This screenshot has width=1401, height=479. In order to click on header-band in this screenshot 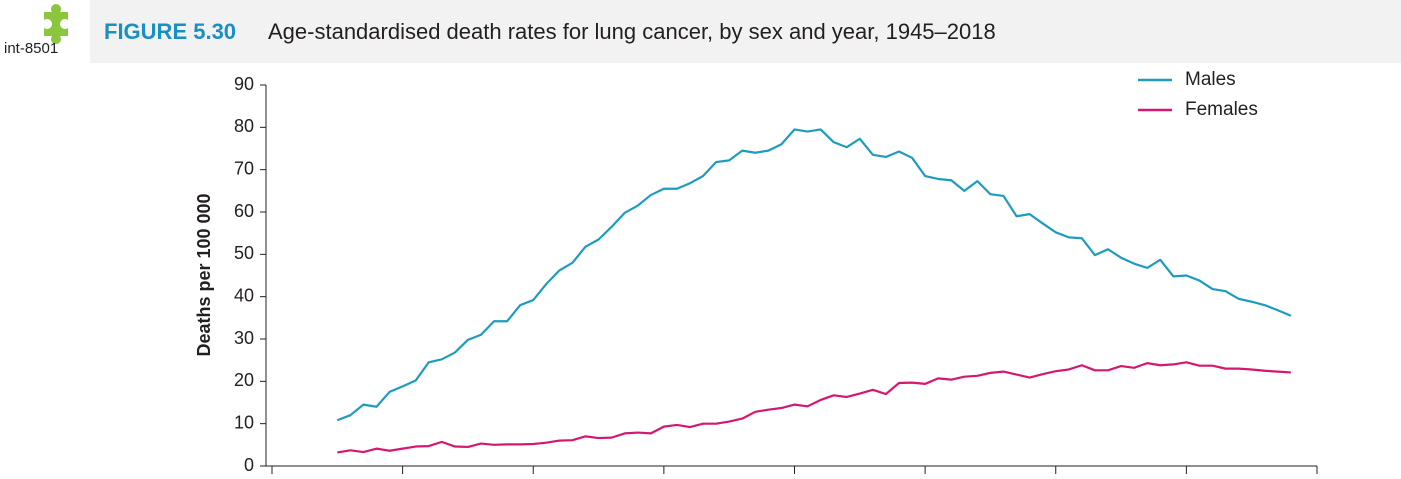, I will do `click(745, 31)`.